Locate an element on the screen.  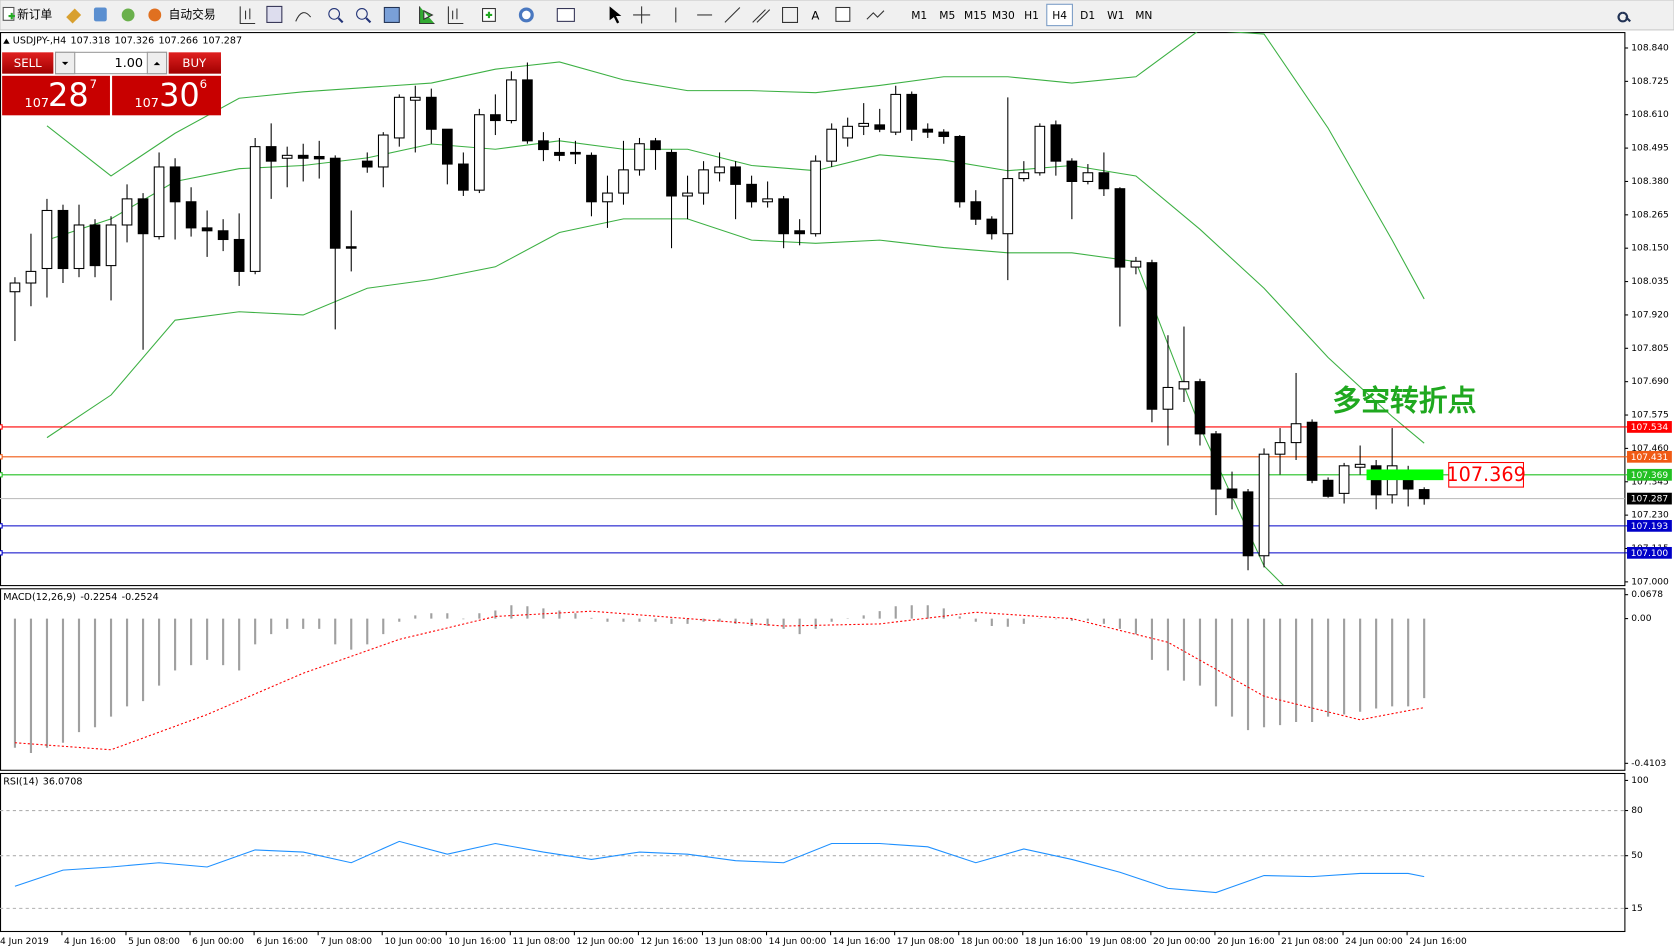
timeframe-button: M5 is located at coordinates (947, 15).